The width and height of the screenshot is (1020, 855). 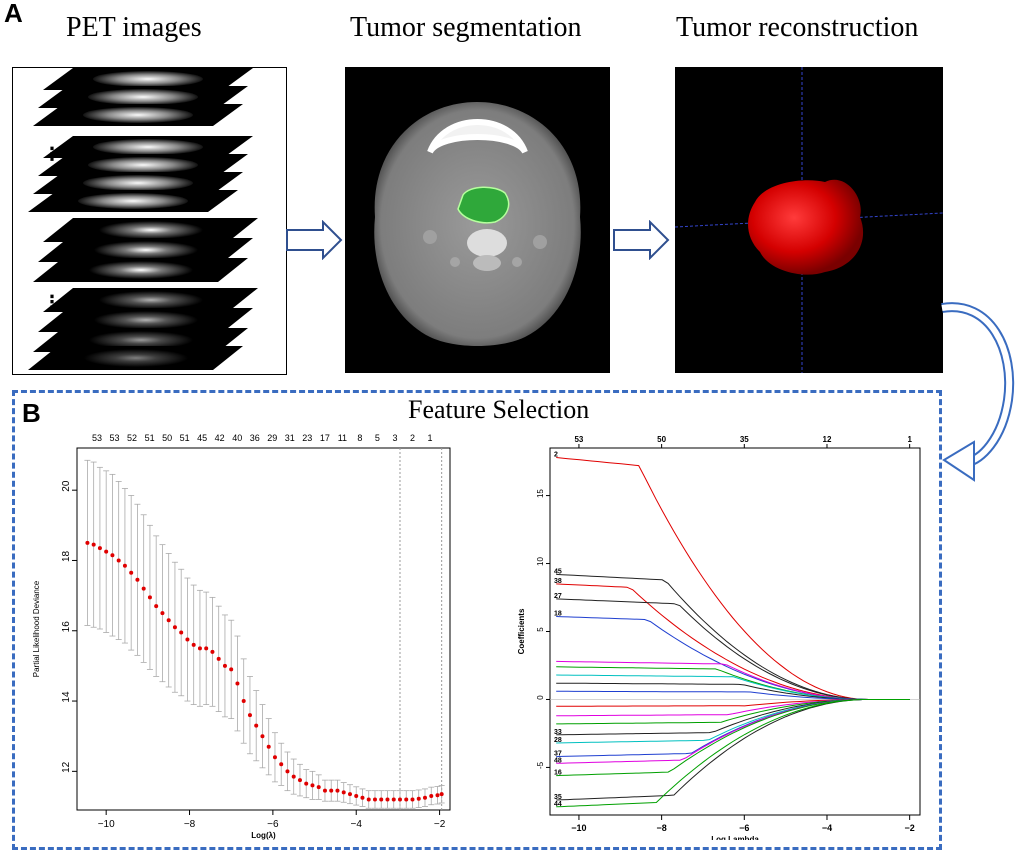 What do you see at coordinates (797, 27) in the screenshot?
I see `tumor-reconstruction-title: Tumor reconstruction` at bounding box center [797, 27].